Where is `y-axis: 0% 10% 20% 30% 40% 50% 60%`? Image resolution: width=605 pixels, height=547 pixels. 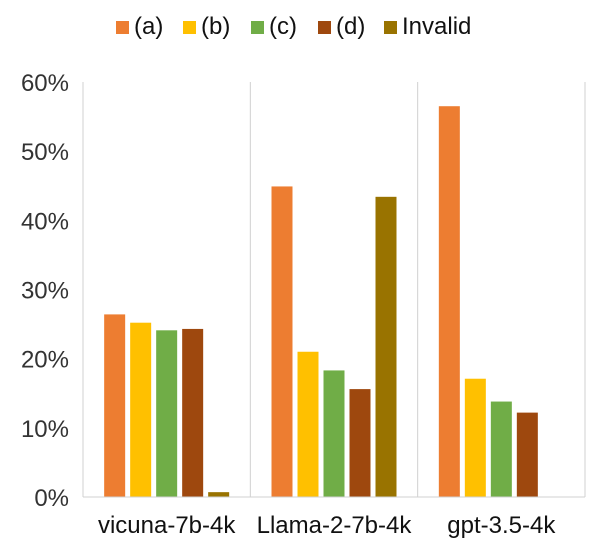
y-axis: 0% 10% 20% 30% 40% 50% 60% is located at coordinates (52, 291).